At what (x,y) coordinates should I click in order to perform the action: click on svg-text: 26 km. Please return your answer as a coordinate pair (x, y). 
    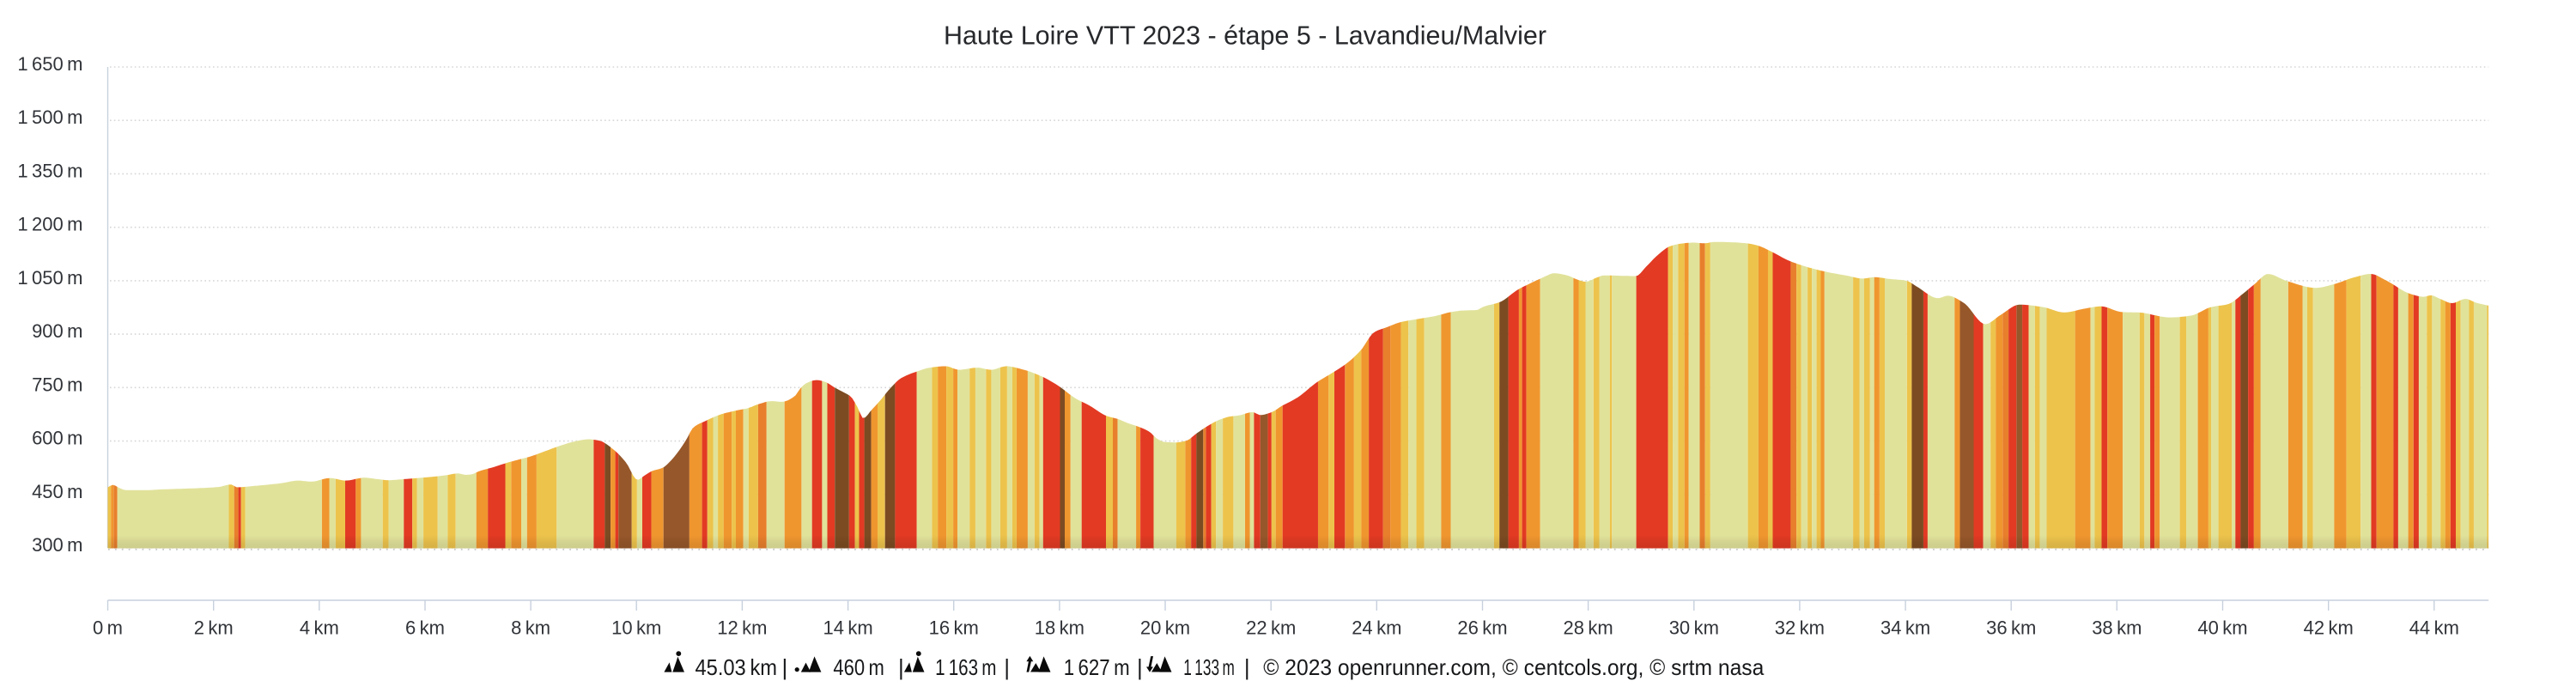
    Looking at the image, I should click on (1482, 628).